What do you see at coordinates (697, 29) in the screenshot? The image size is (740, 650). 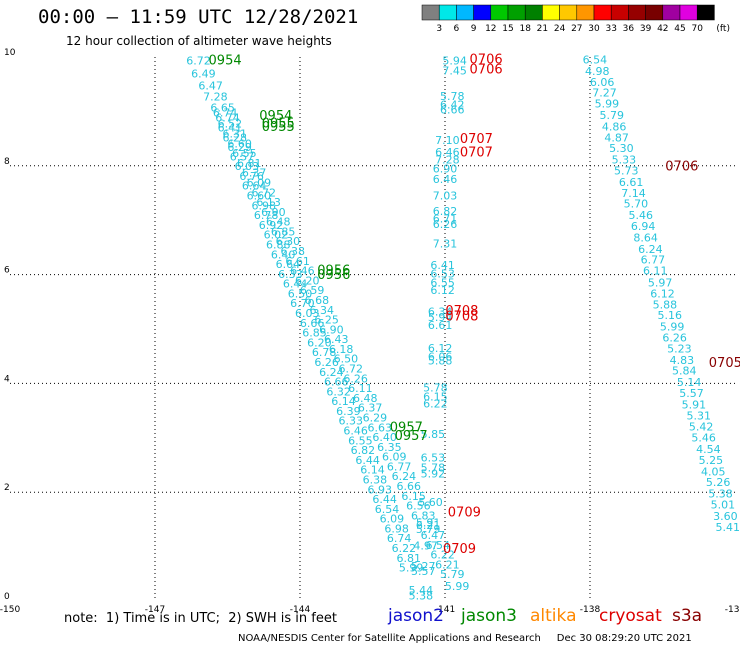 I see `colorbar-tick-label: 70` at bounding box center [697, 29].